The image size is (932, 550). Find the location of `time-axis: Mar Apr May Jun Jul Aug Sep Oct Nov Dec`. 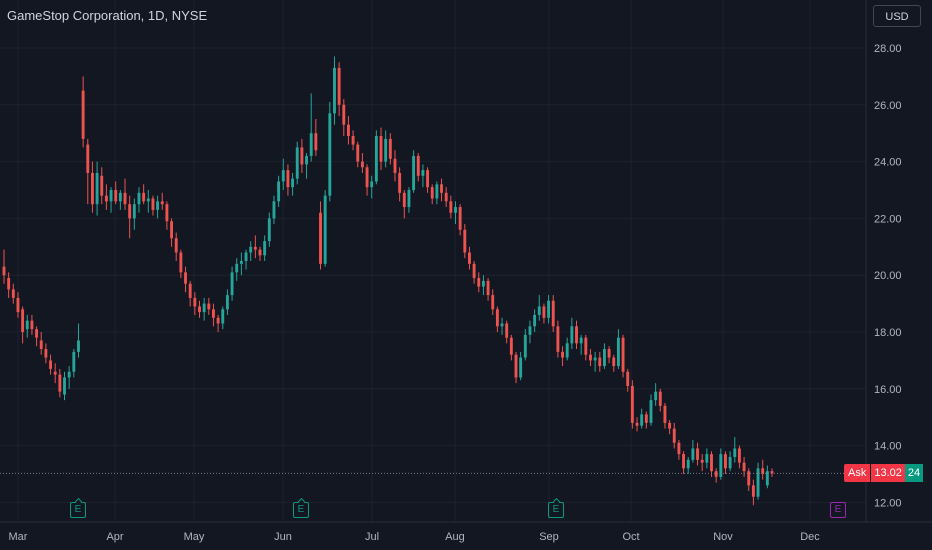

time-axis: Mar Apr May Jun Jul Aug Sep Oct Nov Dec is located at coordinates (415, 537).